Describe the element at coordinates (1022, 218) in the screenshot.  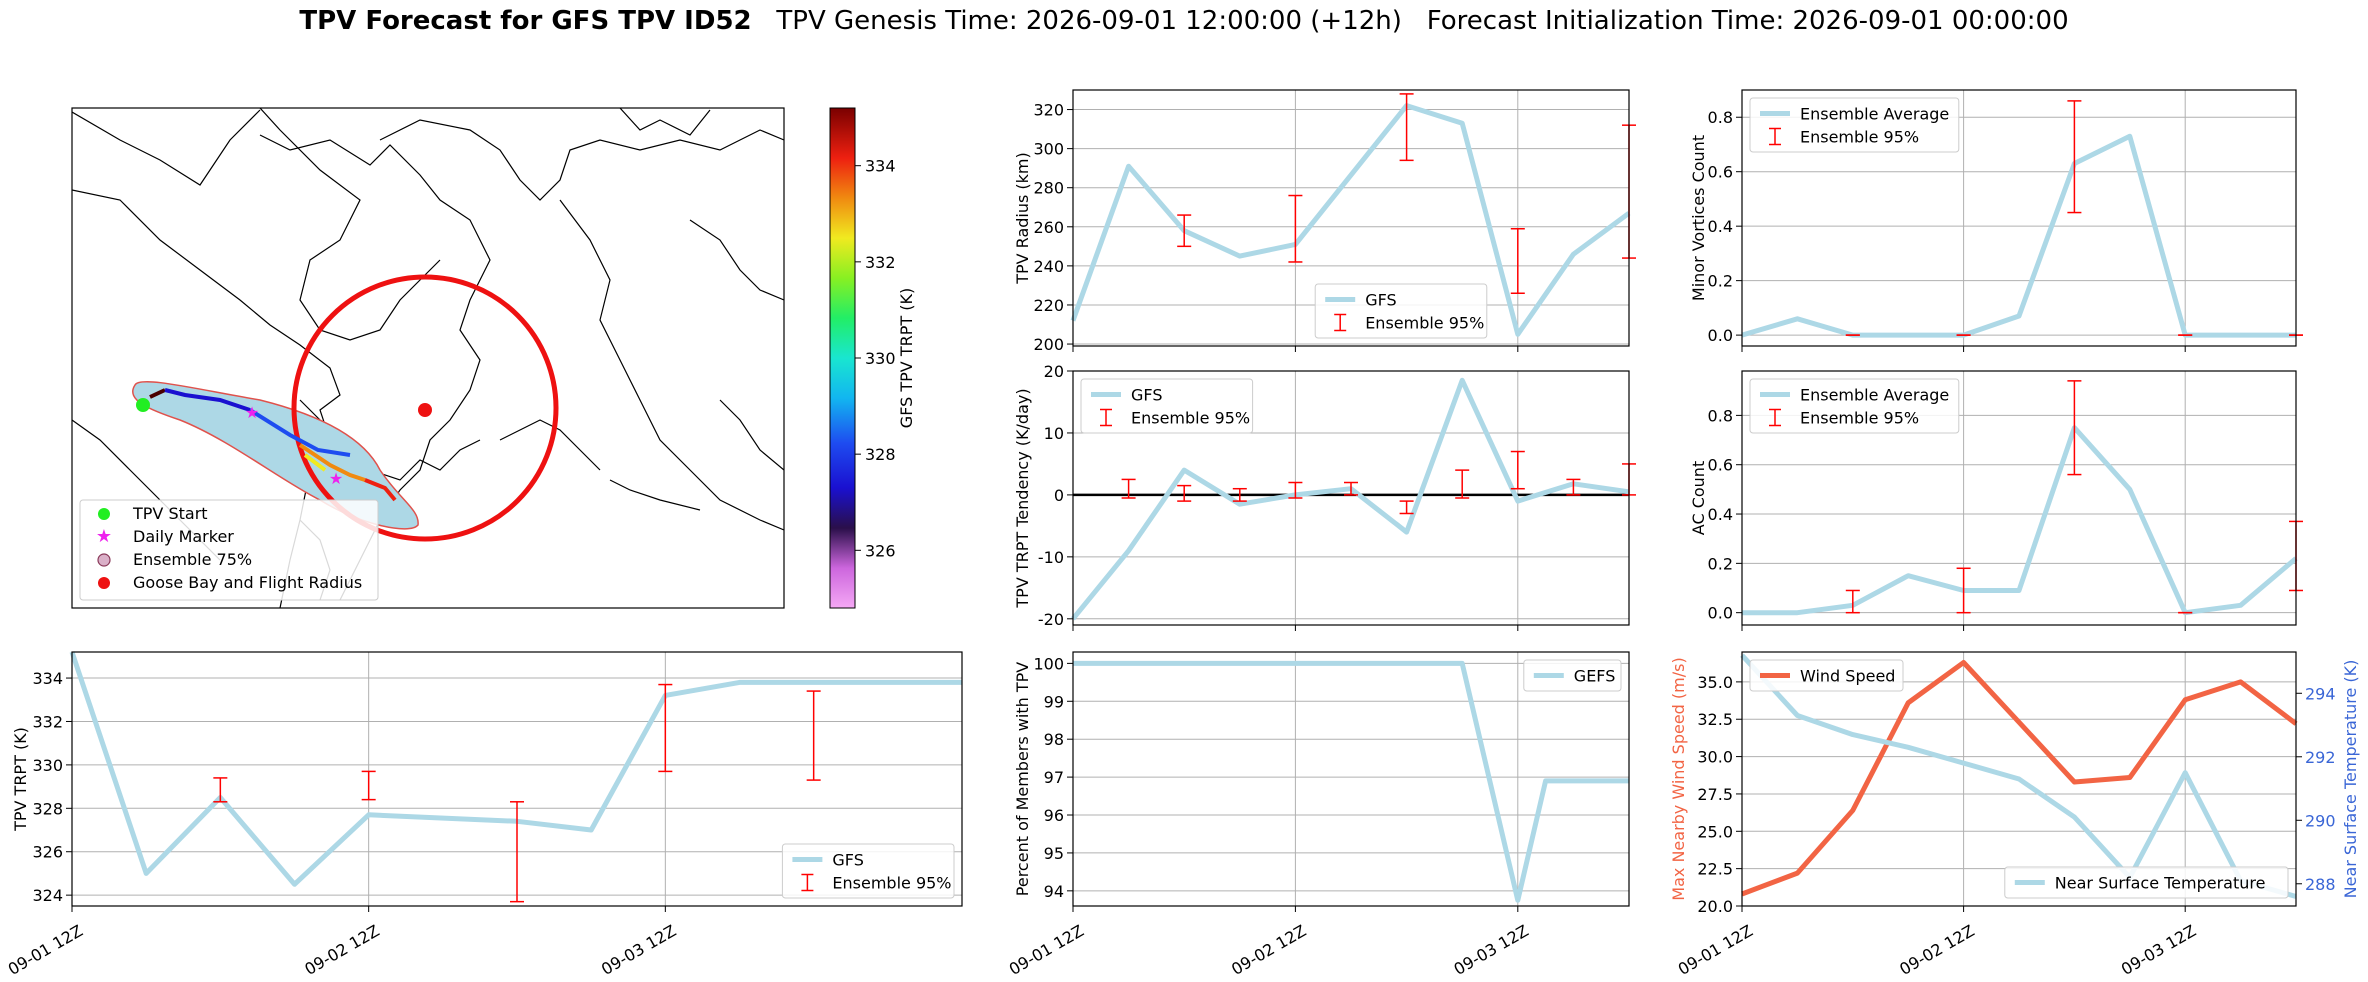
I see `radius-y-axis-label: TPV Radius (km)` at that location.